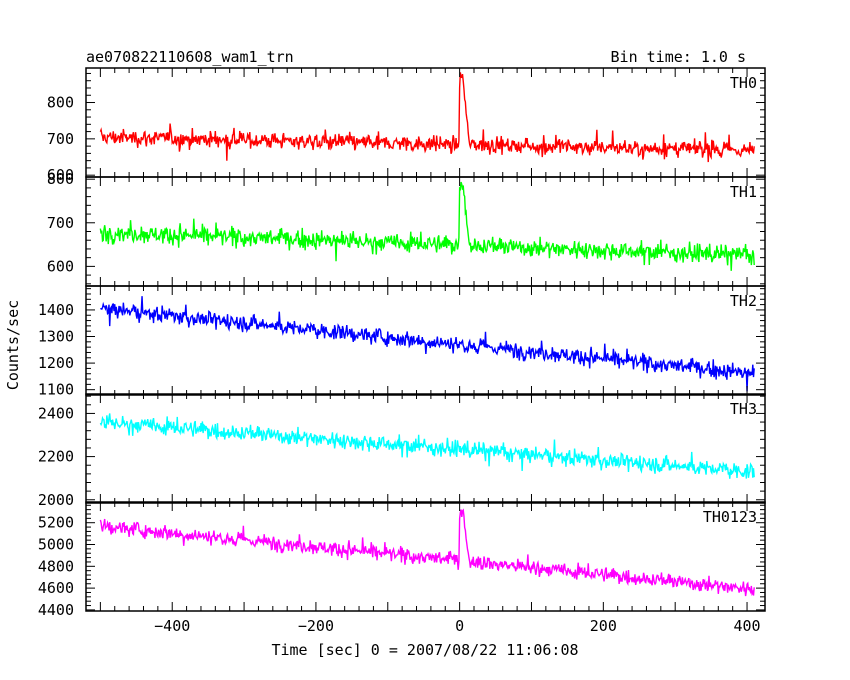  What do you see at coordinates (603, 626) in the screenshot?
I see `x-tick-label: 200` at bounding box center [603, 626].